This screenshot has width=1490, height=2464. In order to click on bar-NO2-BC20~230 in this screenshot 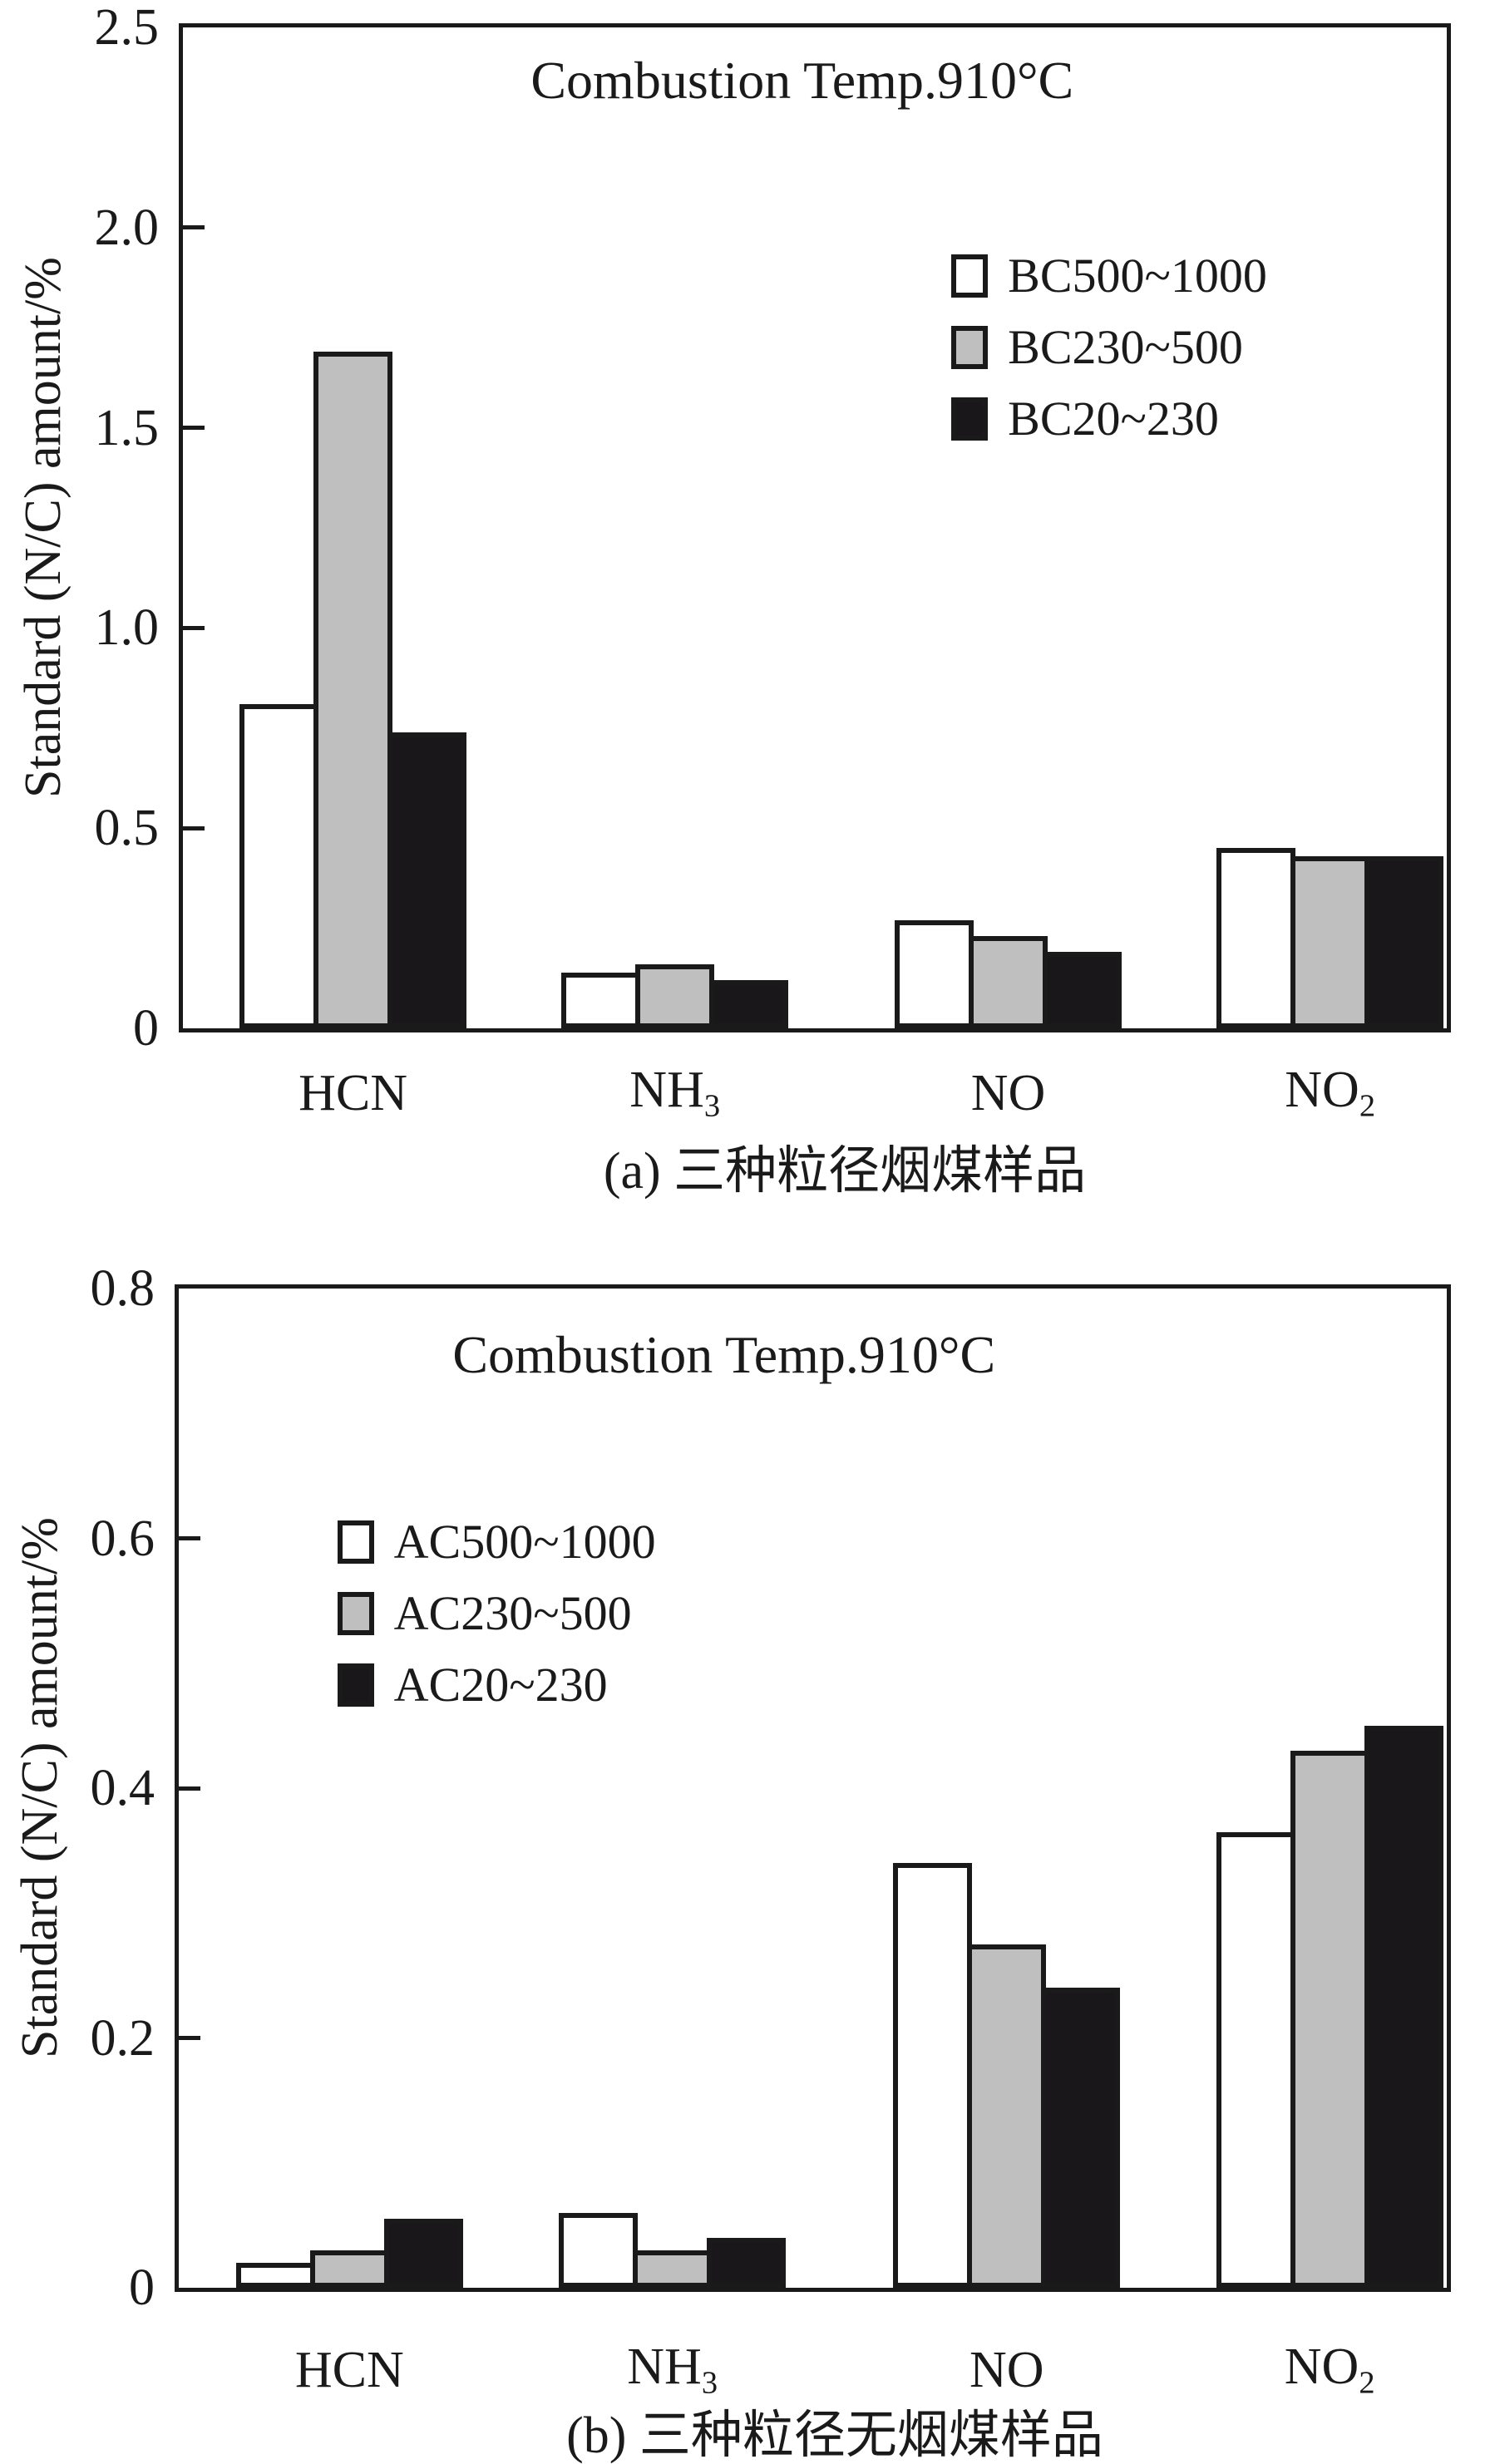, I will do `click(1404, 942)`.